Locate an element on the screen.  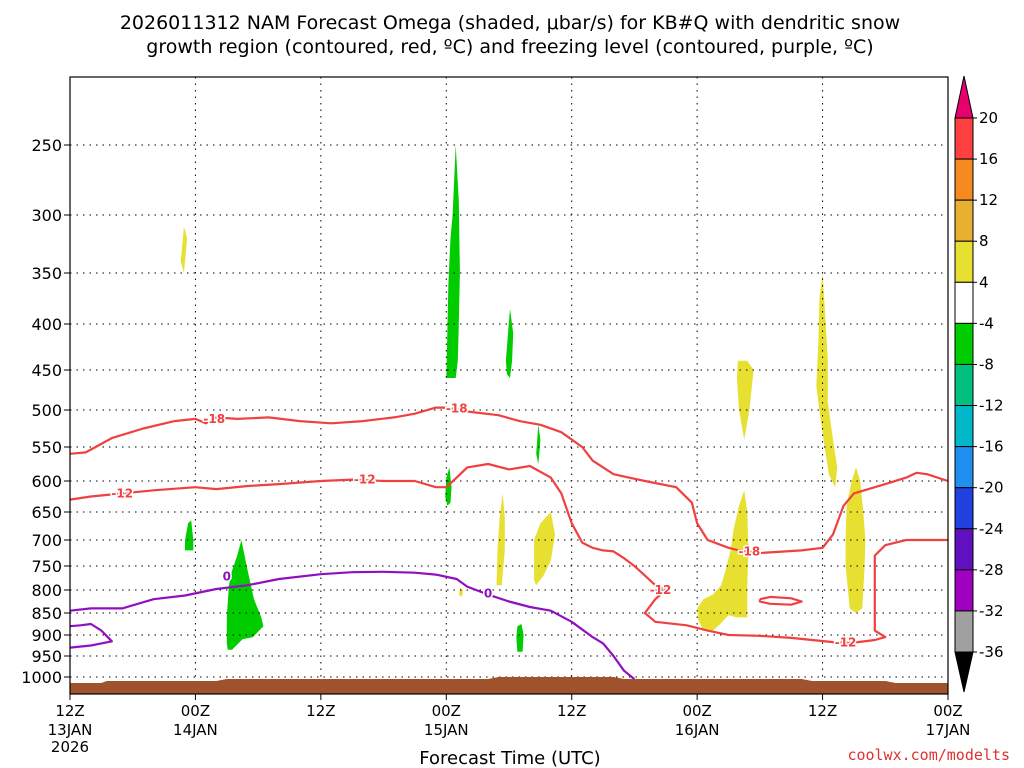
y-tick-label-700: 700 is located at coordinates (46, 540).